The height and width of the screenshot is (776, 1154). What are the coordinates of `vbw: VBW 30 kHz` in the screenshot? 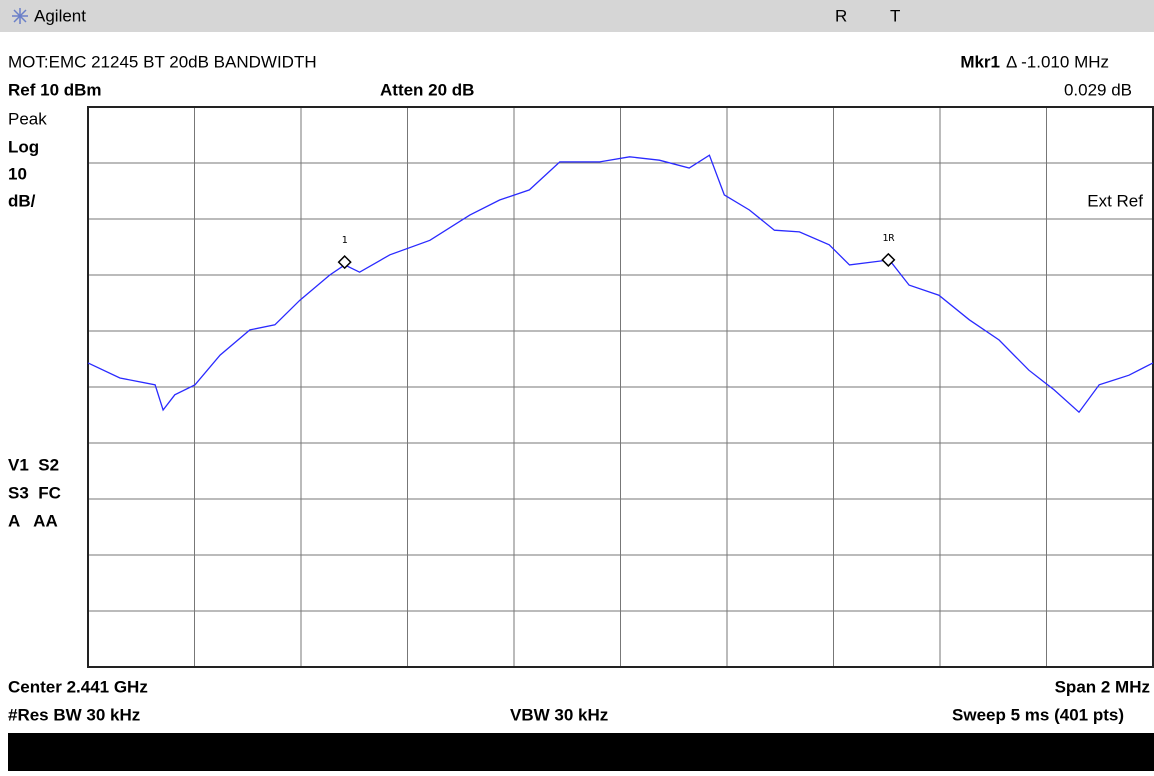 It's located at (559, 714).